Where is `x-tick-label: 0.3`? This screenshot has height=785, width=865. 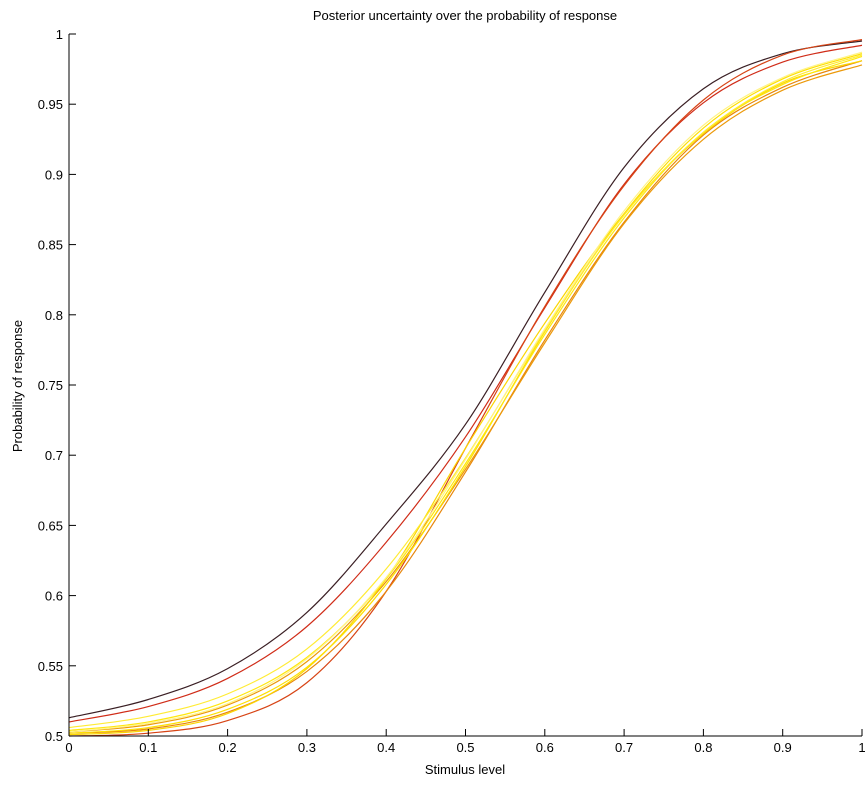 x-tick-label: 0.3 is located at coordinates (307, 747).